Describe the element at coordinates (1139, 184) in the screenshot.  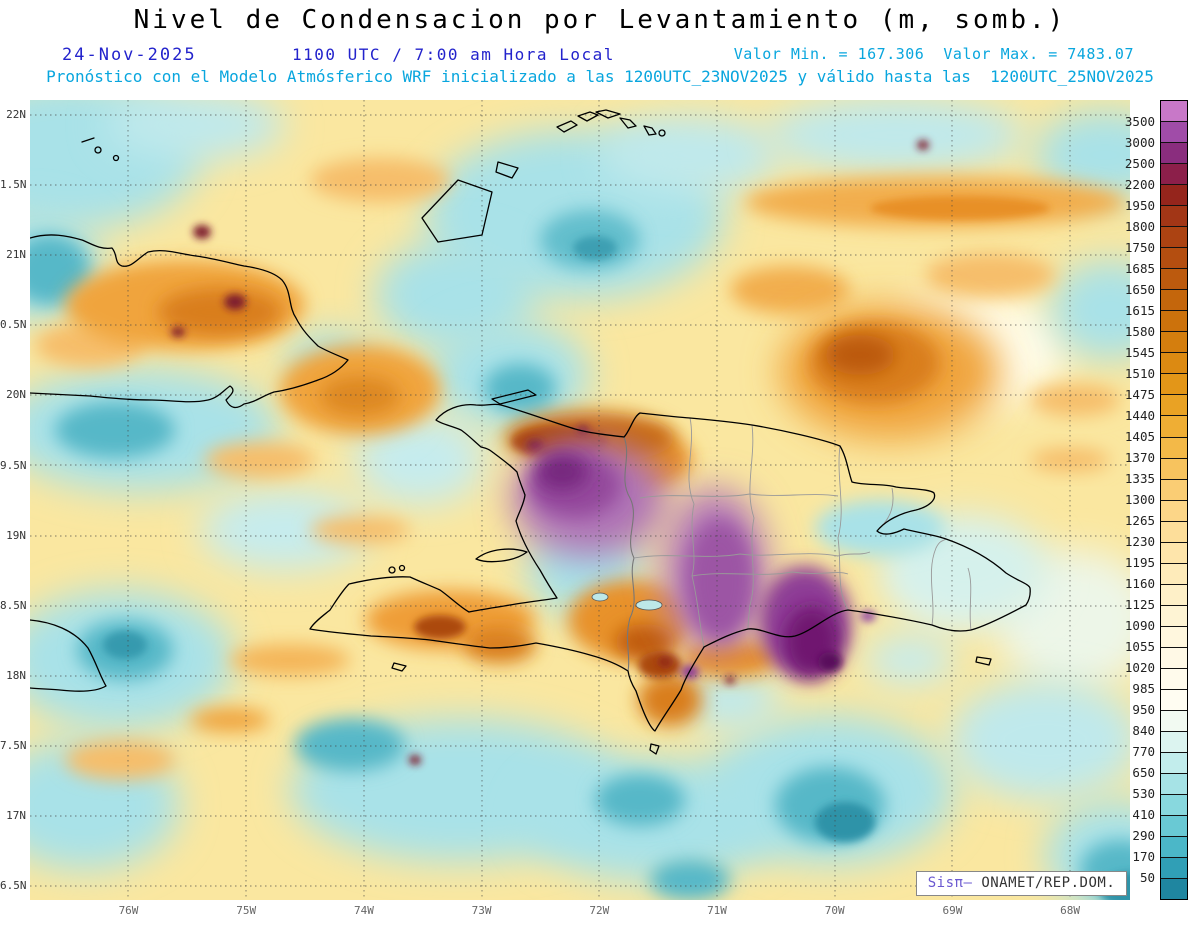
I see `colorbar-label: 2200` at that location.